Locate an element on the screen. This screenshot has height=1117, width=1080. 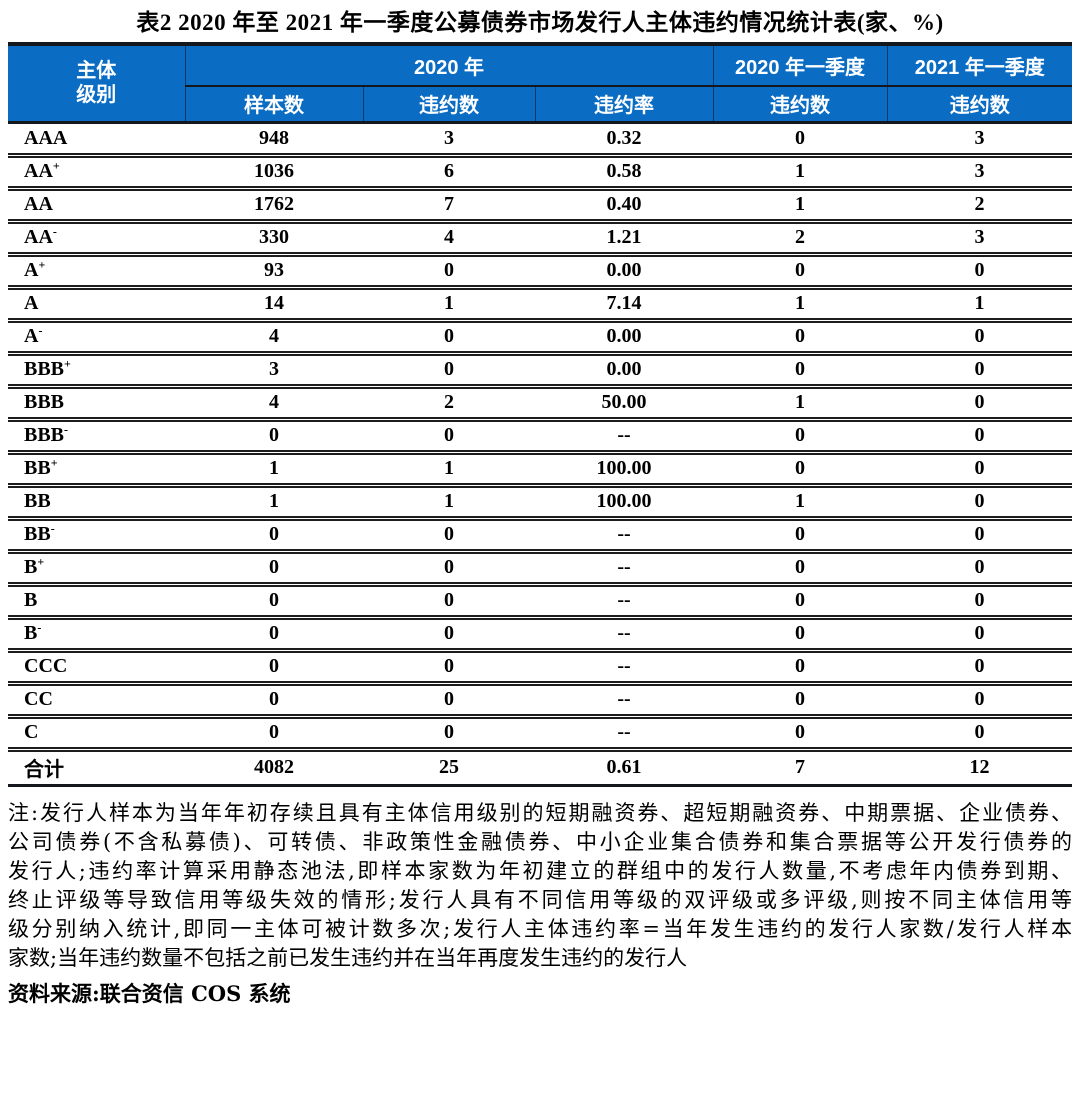
header-default-count: 违约数 is located at coordinates (448, 105).